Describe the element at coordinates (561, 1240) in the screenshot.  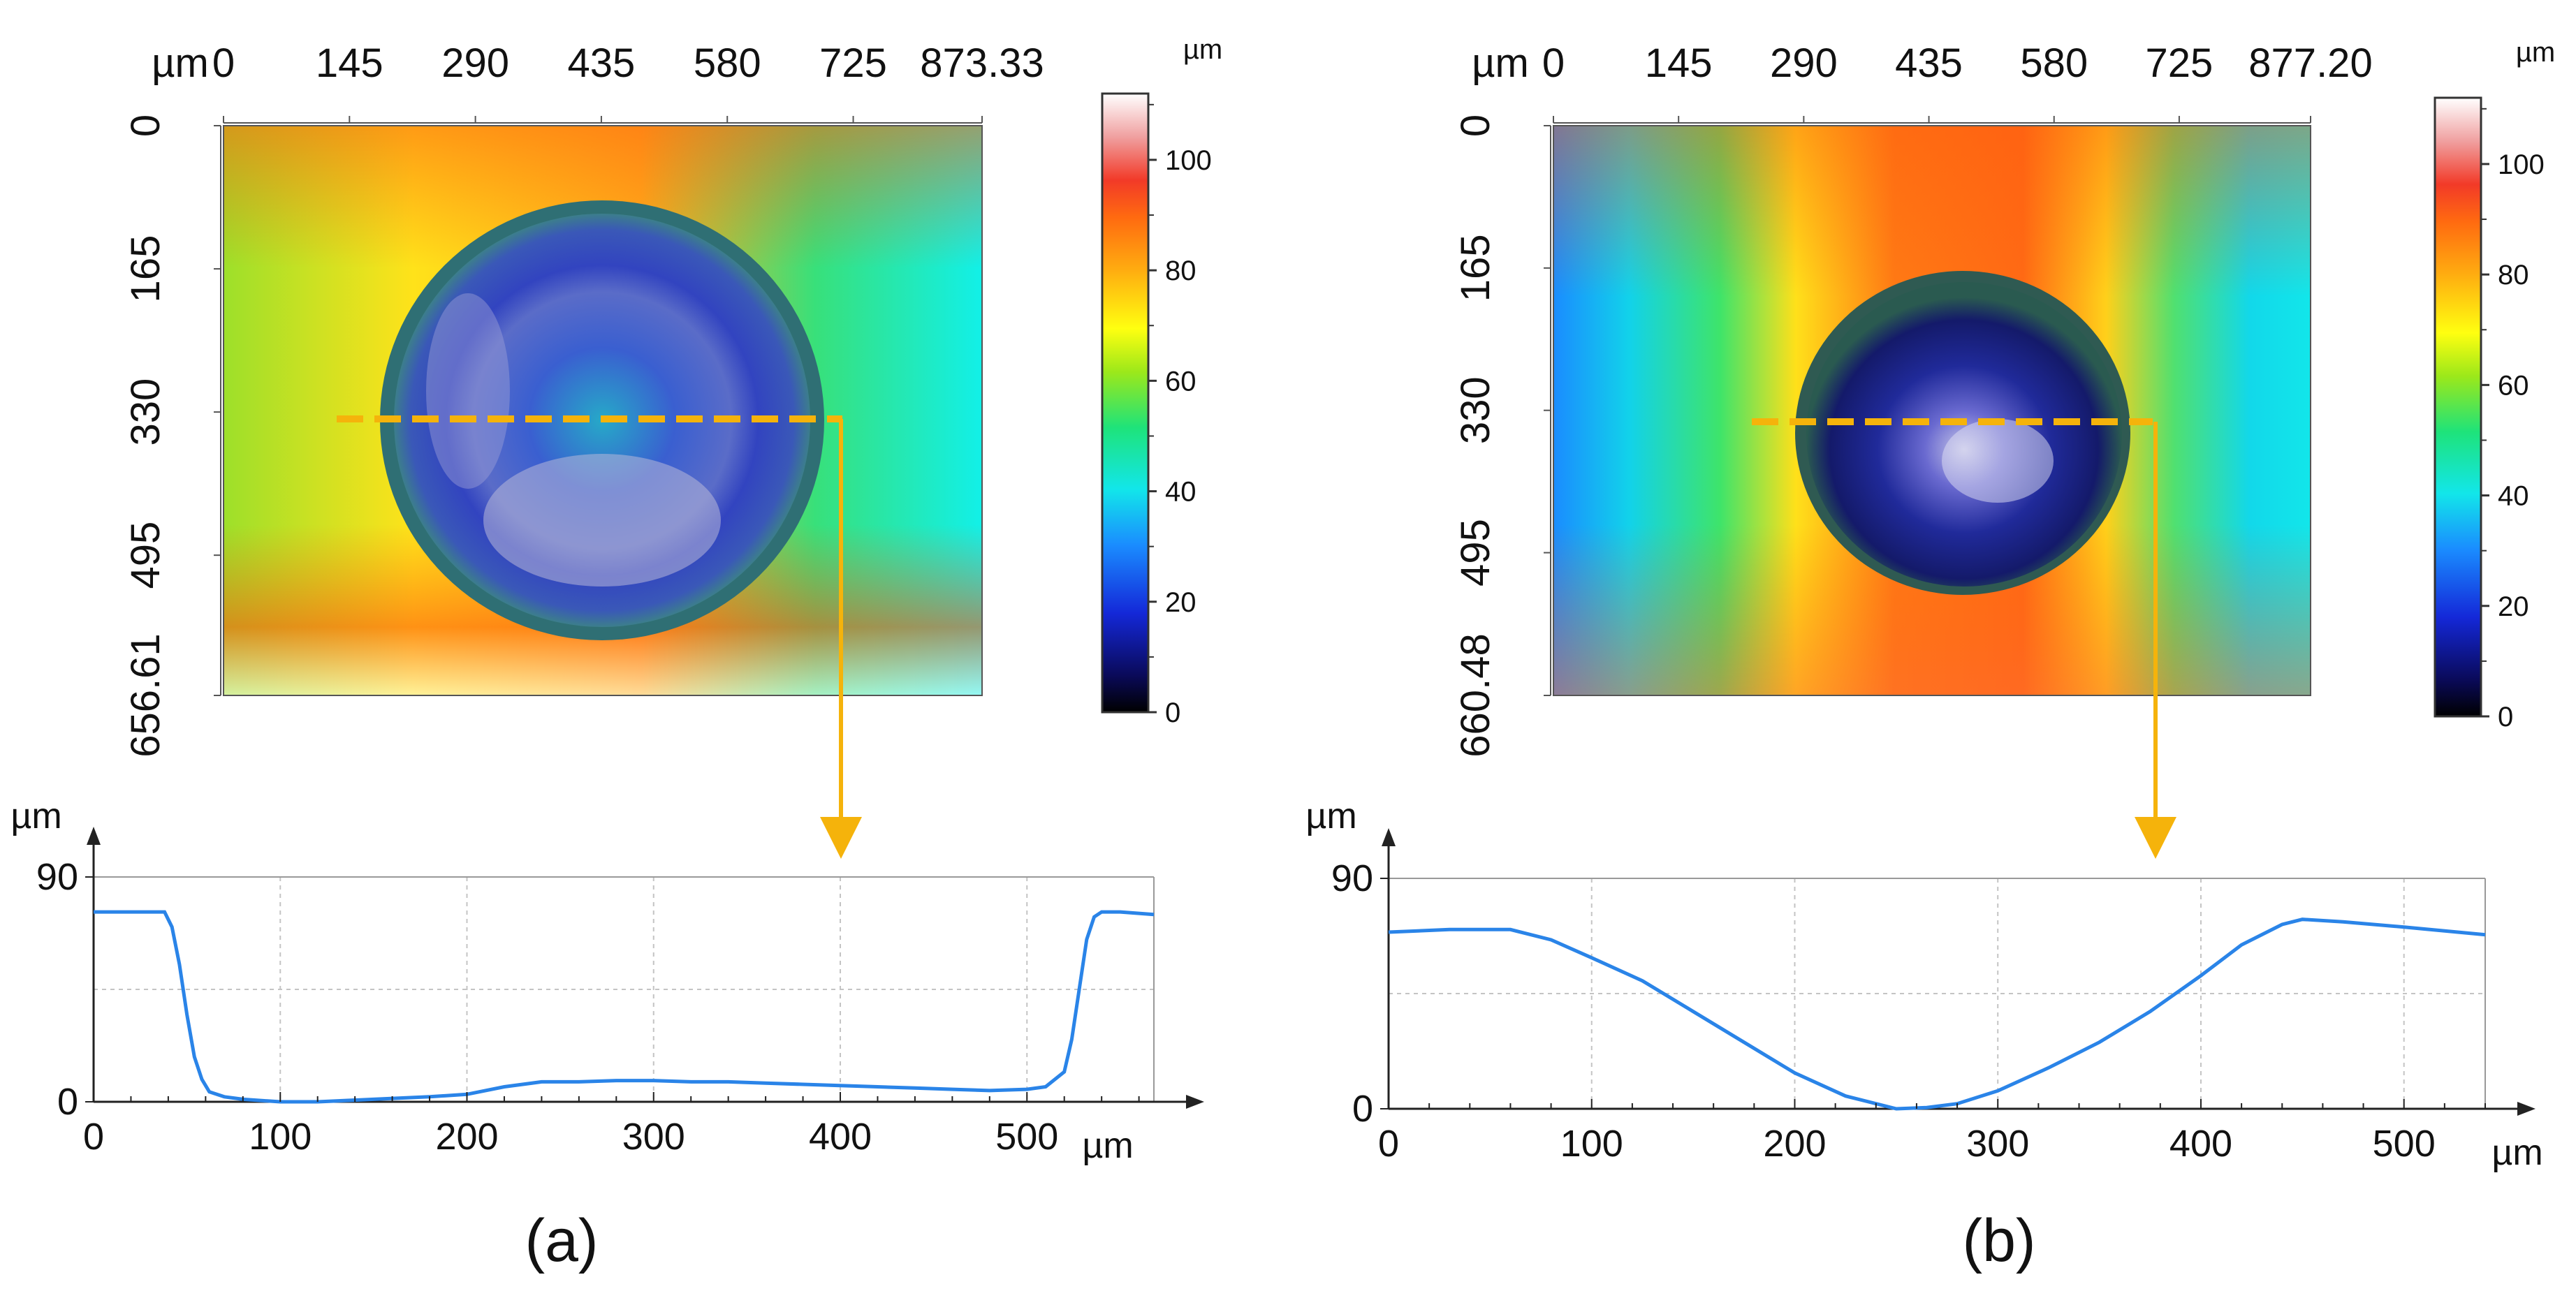
I see `caption-a: (a)` at that location.